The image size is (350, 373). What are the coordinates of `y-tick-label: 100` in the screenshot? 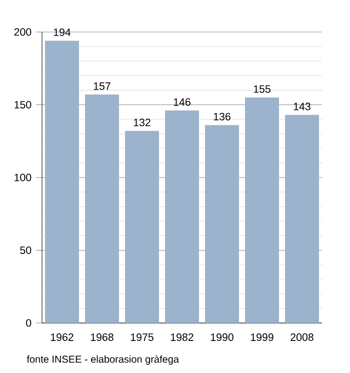 It's located at (23, 178).